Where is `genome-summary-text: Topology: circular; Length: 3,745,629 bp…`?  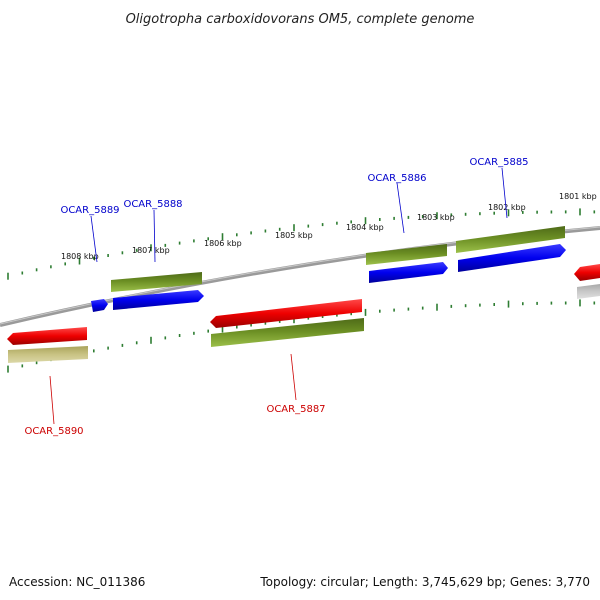 genome-summary-text: Topology: circular; Length: 3,745,629 bp… is located at coordinates (425, 582).